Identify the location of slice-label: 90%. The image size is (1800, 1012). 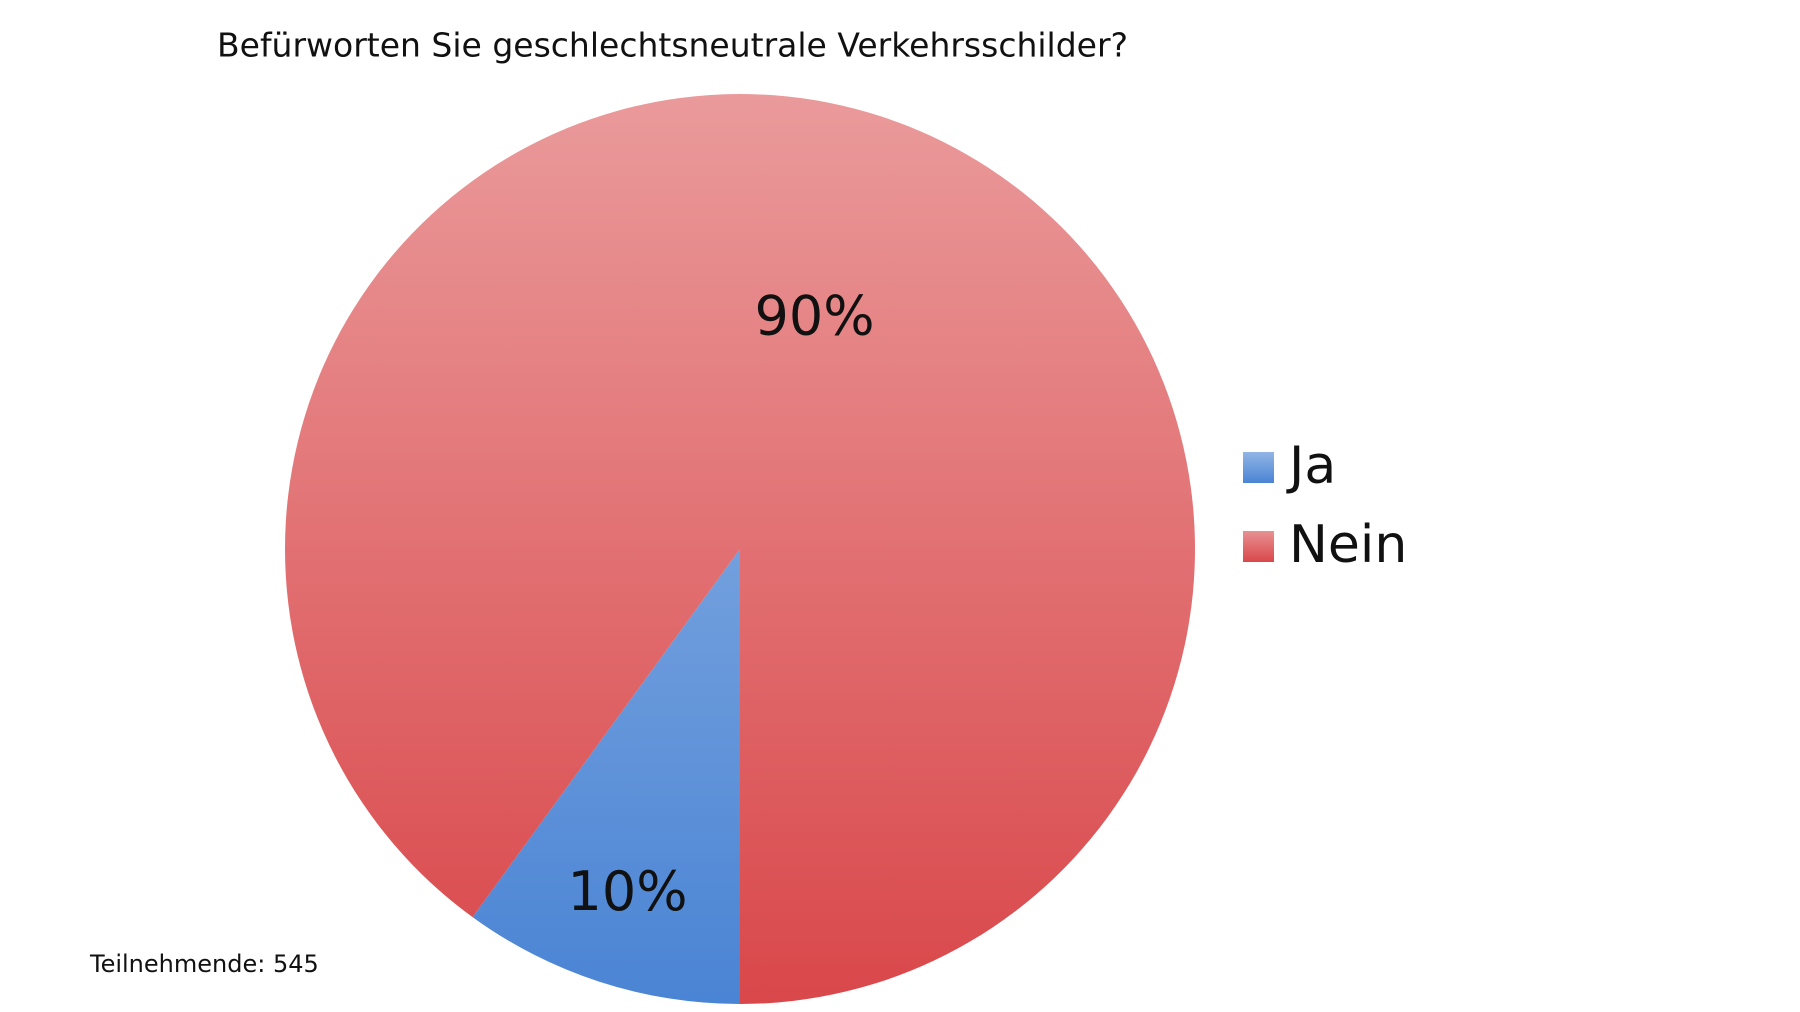
(815, 315).